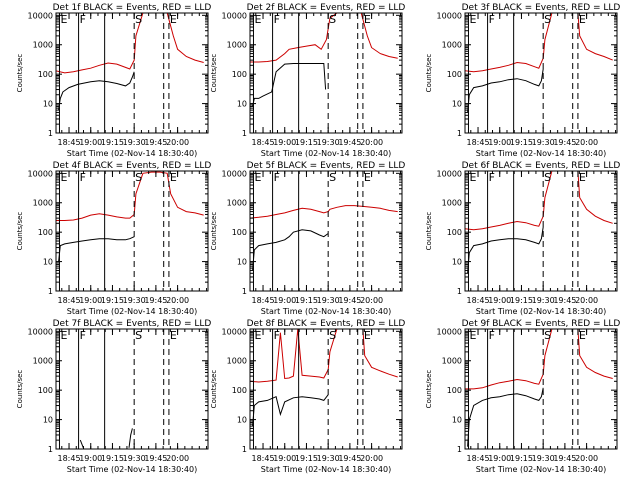 This screenshot has width=640, height=480. What do you see at coordinates (326, 324) in the screenshot?
I see `panel-title: Det 8f BLACK = Events, RED = LLD` at bounding box center [326, 324].